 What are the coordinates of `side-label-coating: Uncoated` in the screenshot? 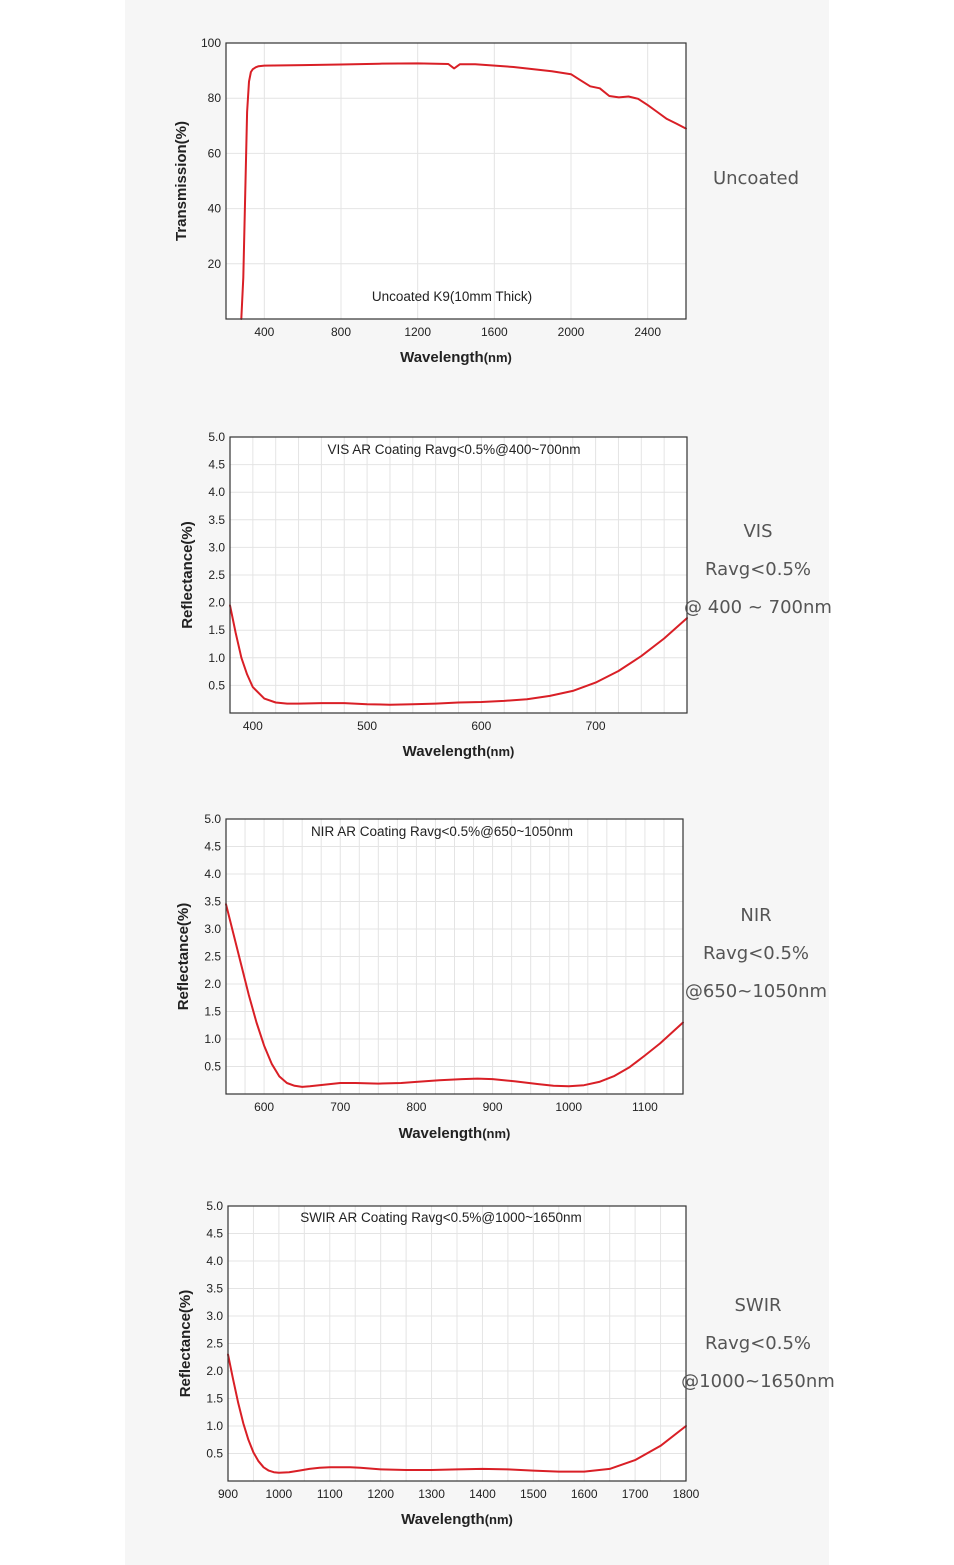 It's located at (756, 178).